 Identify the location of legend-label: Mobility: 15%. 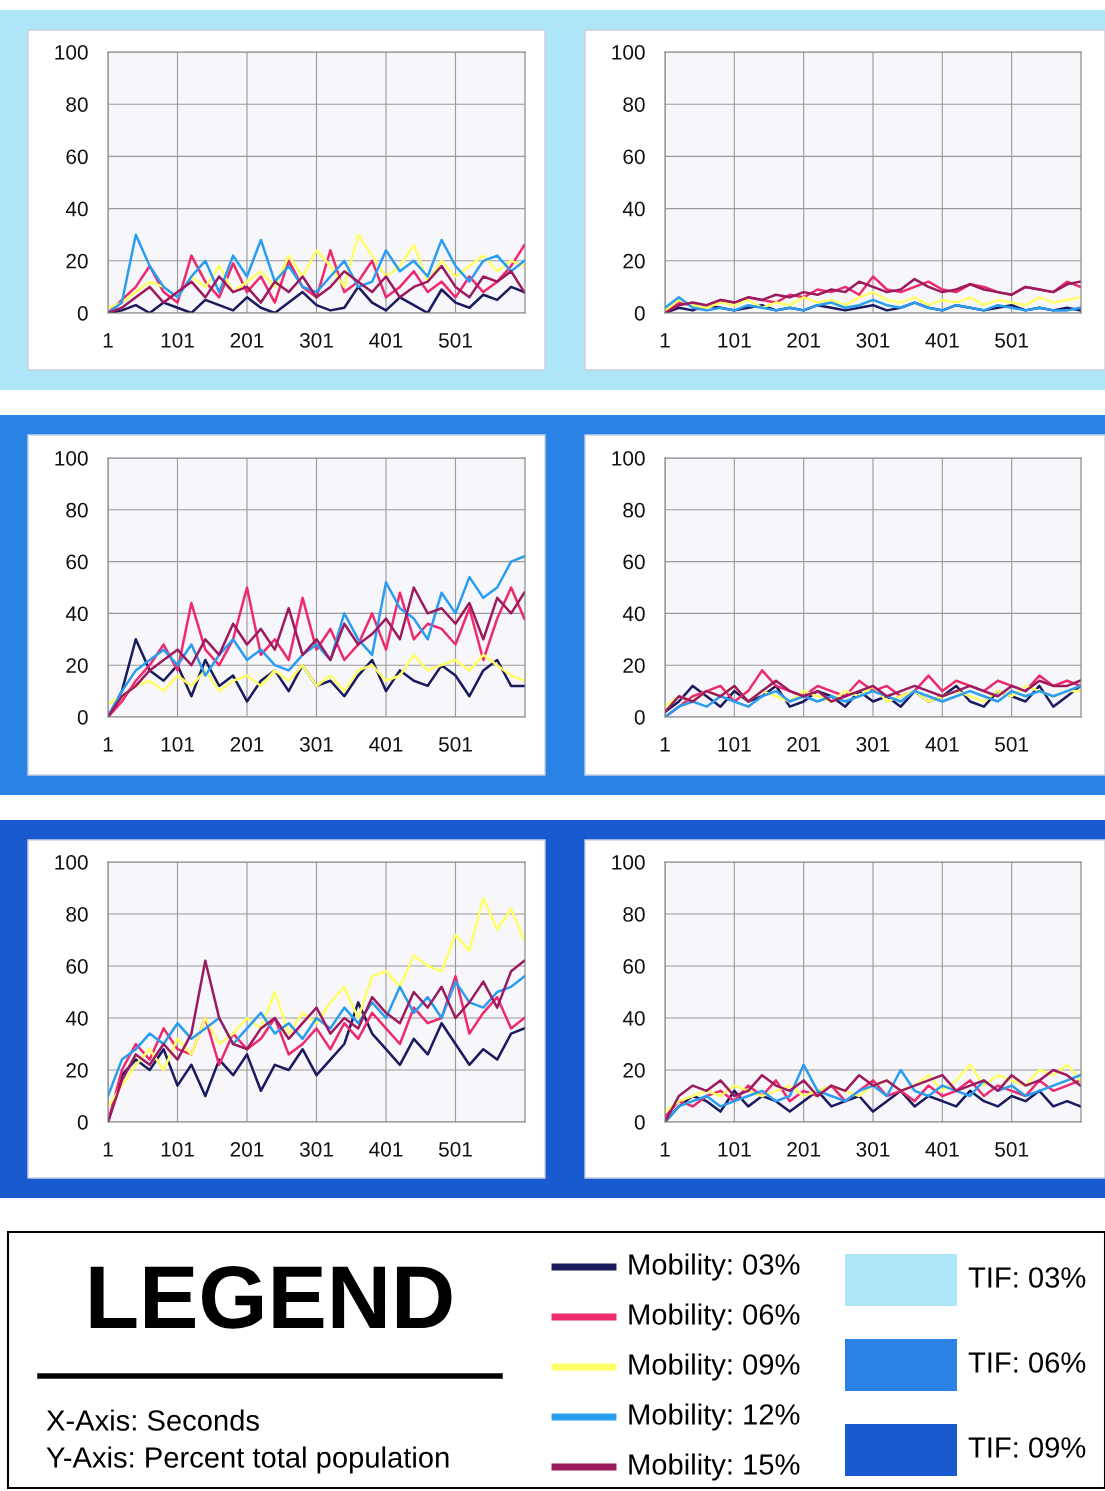
(714, 1467).